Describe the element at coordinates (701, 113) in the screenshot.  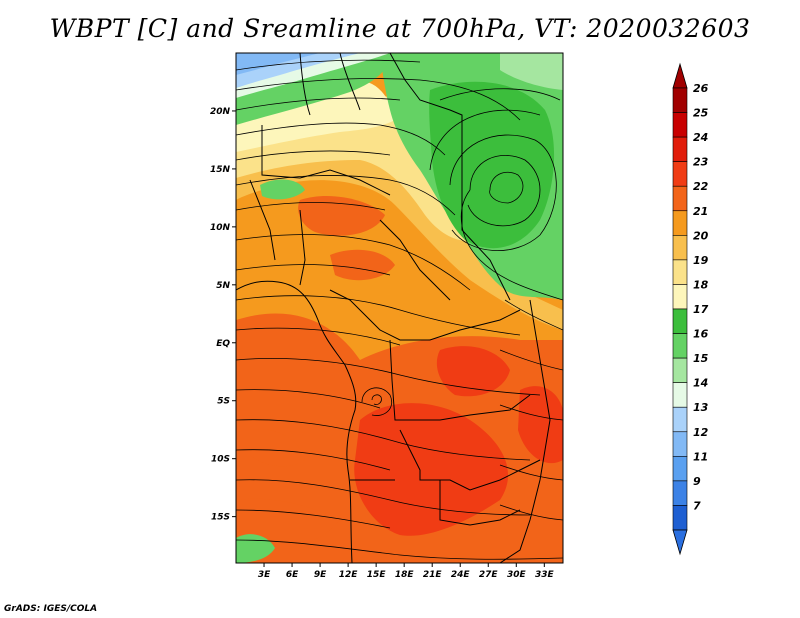
I see `colorbar-label: 25` at that location.